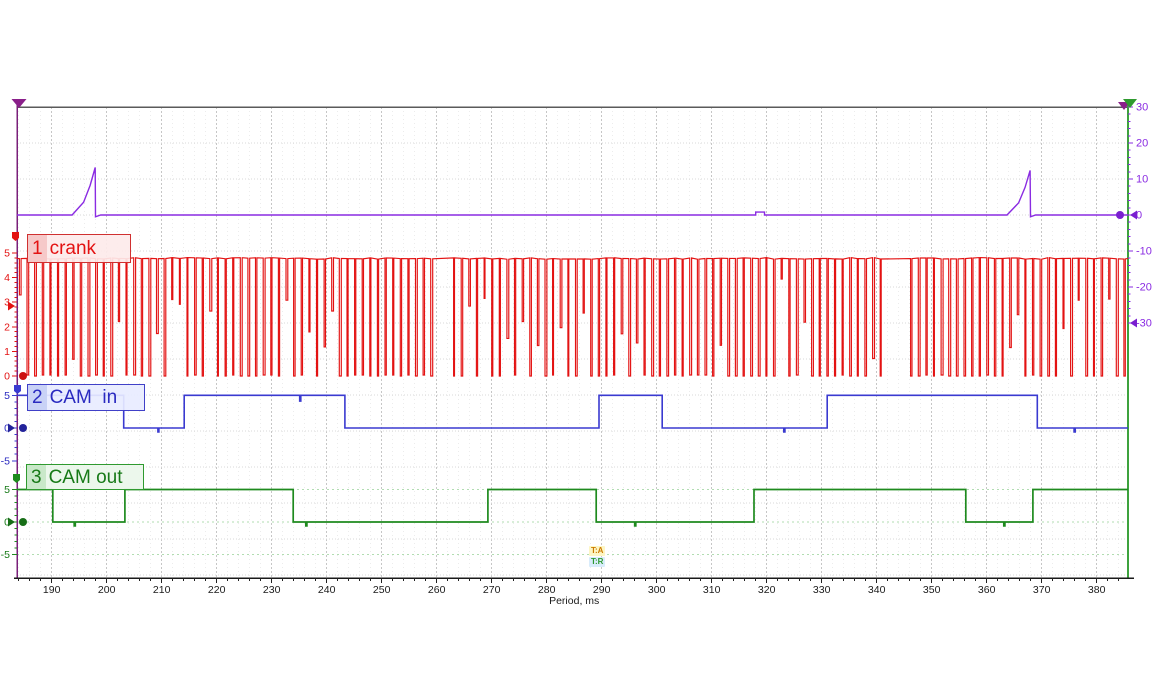 This screenshot has width=1156, height=700. What do you see at coordinates (23, 376) in the screenshot?
I see `crank-zero-dot` at bounding box center [23, 376].